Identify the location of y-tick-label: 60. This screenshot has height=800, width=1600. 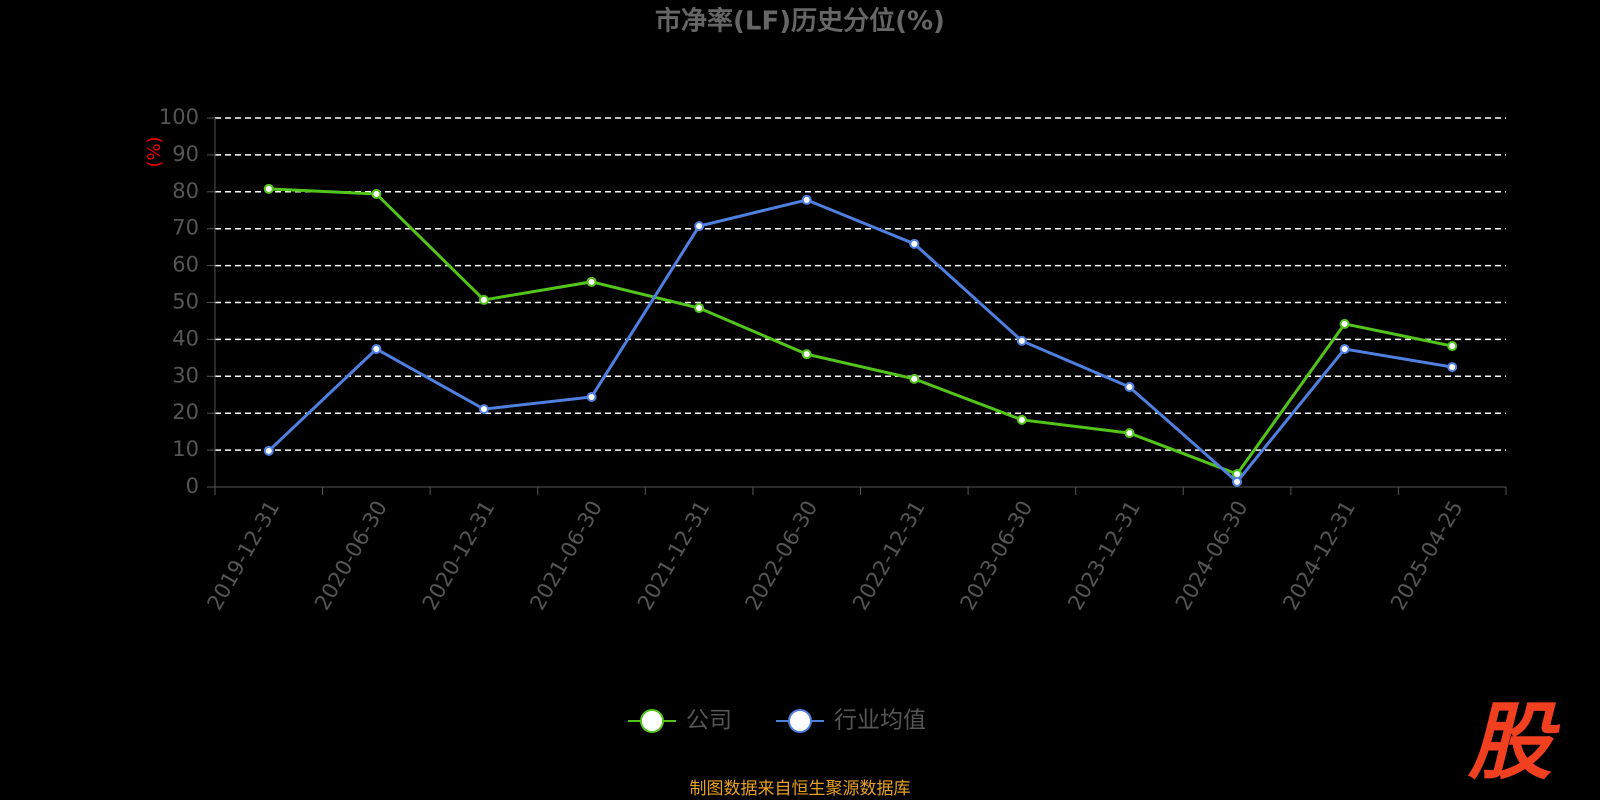
(185, 265).